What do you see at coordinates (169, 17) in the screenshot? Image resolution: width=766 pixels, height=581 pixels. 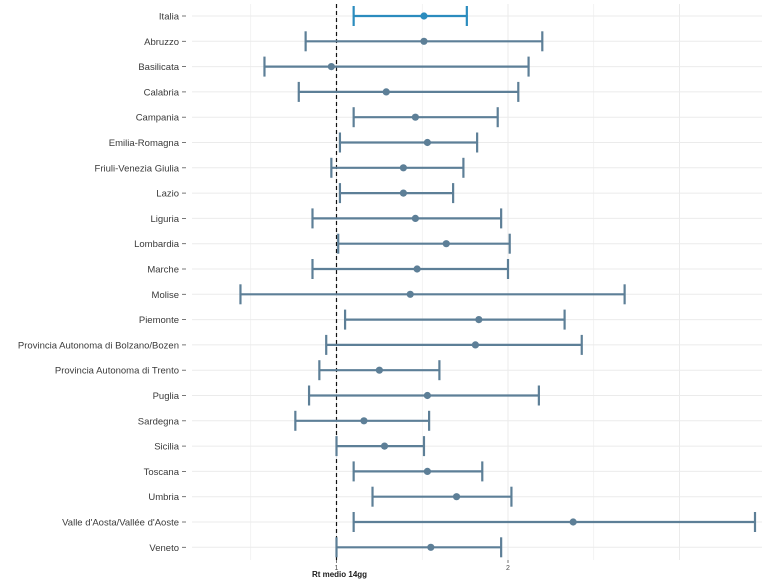 I see `category-label: Italia` at bounding box center [169, 17].